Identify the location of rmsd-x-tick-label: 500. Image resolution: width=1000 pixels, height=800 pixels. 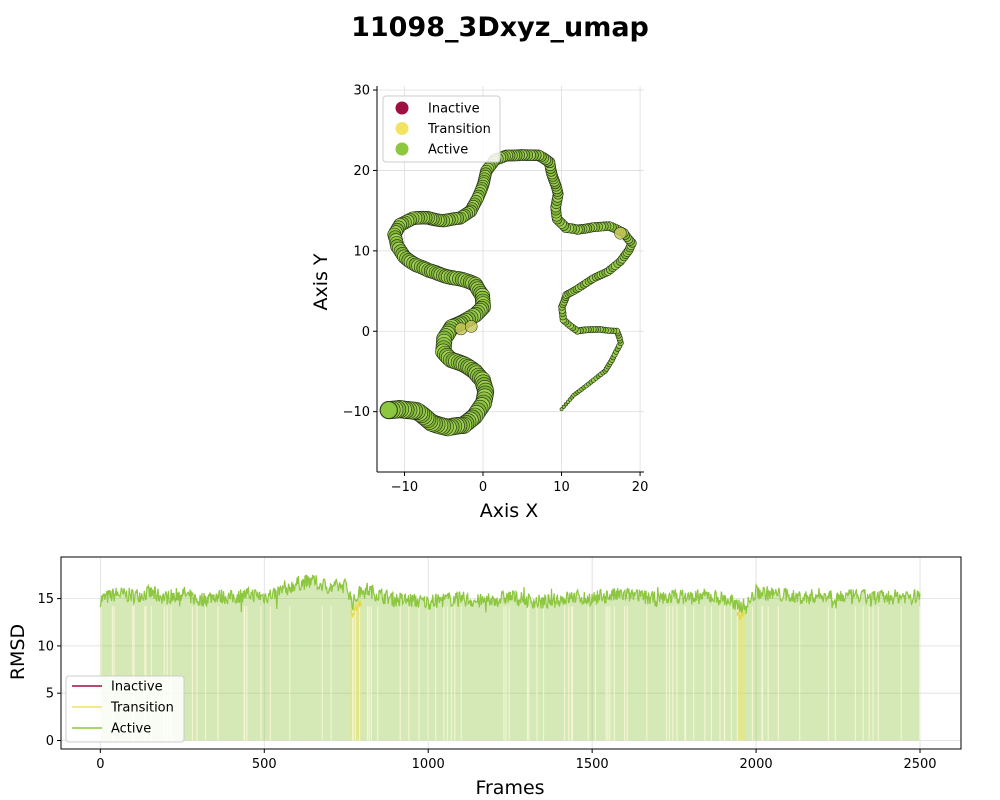
(264, 764).